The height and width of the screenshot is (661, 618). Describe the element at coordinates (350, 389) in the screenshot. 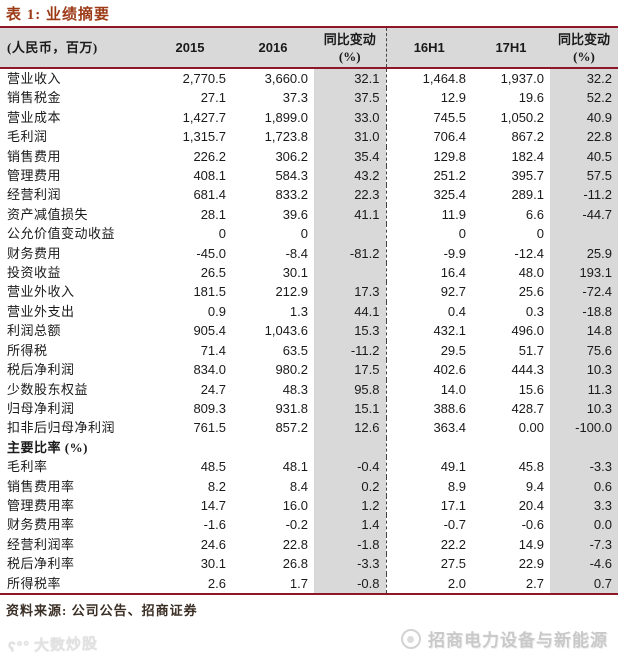

I see `cell: 95.8` at that location.